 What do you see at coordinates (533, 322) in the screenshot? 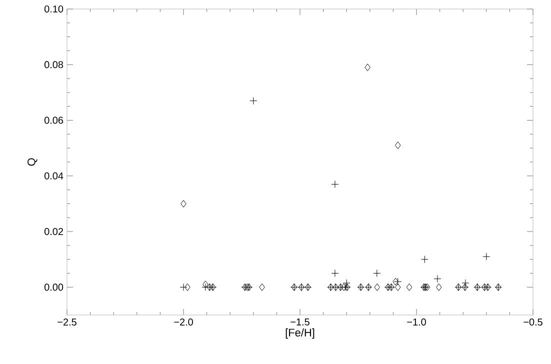
I see `x-tick-label: −0.5` at bounding box center [533, 322].